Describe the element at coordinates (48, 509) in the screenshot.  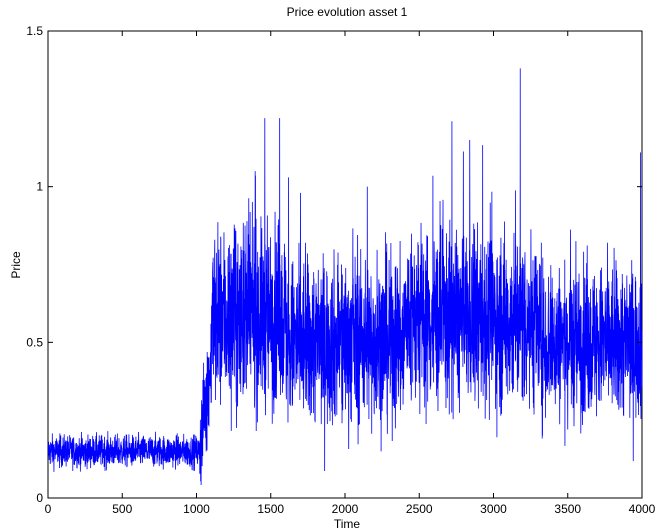
I see `x-tick-label: 0` at that location.